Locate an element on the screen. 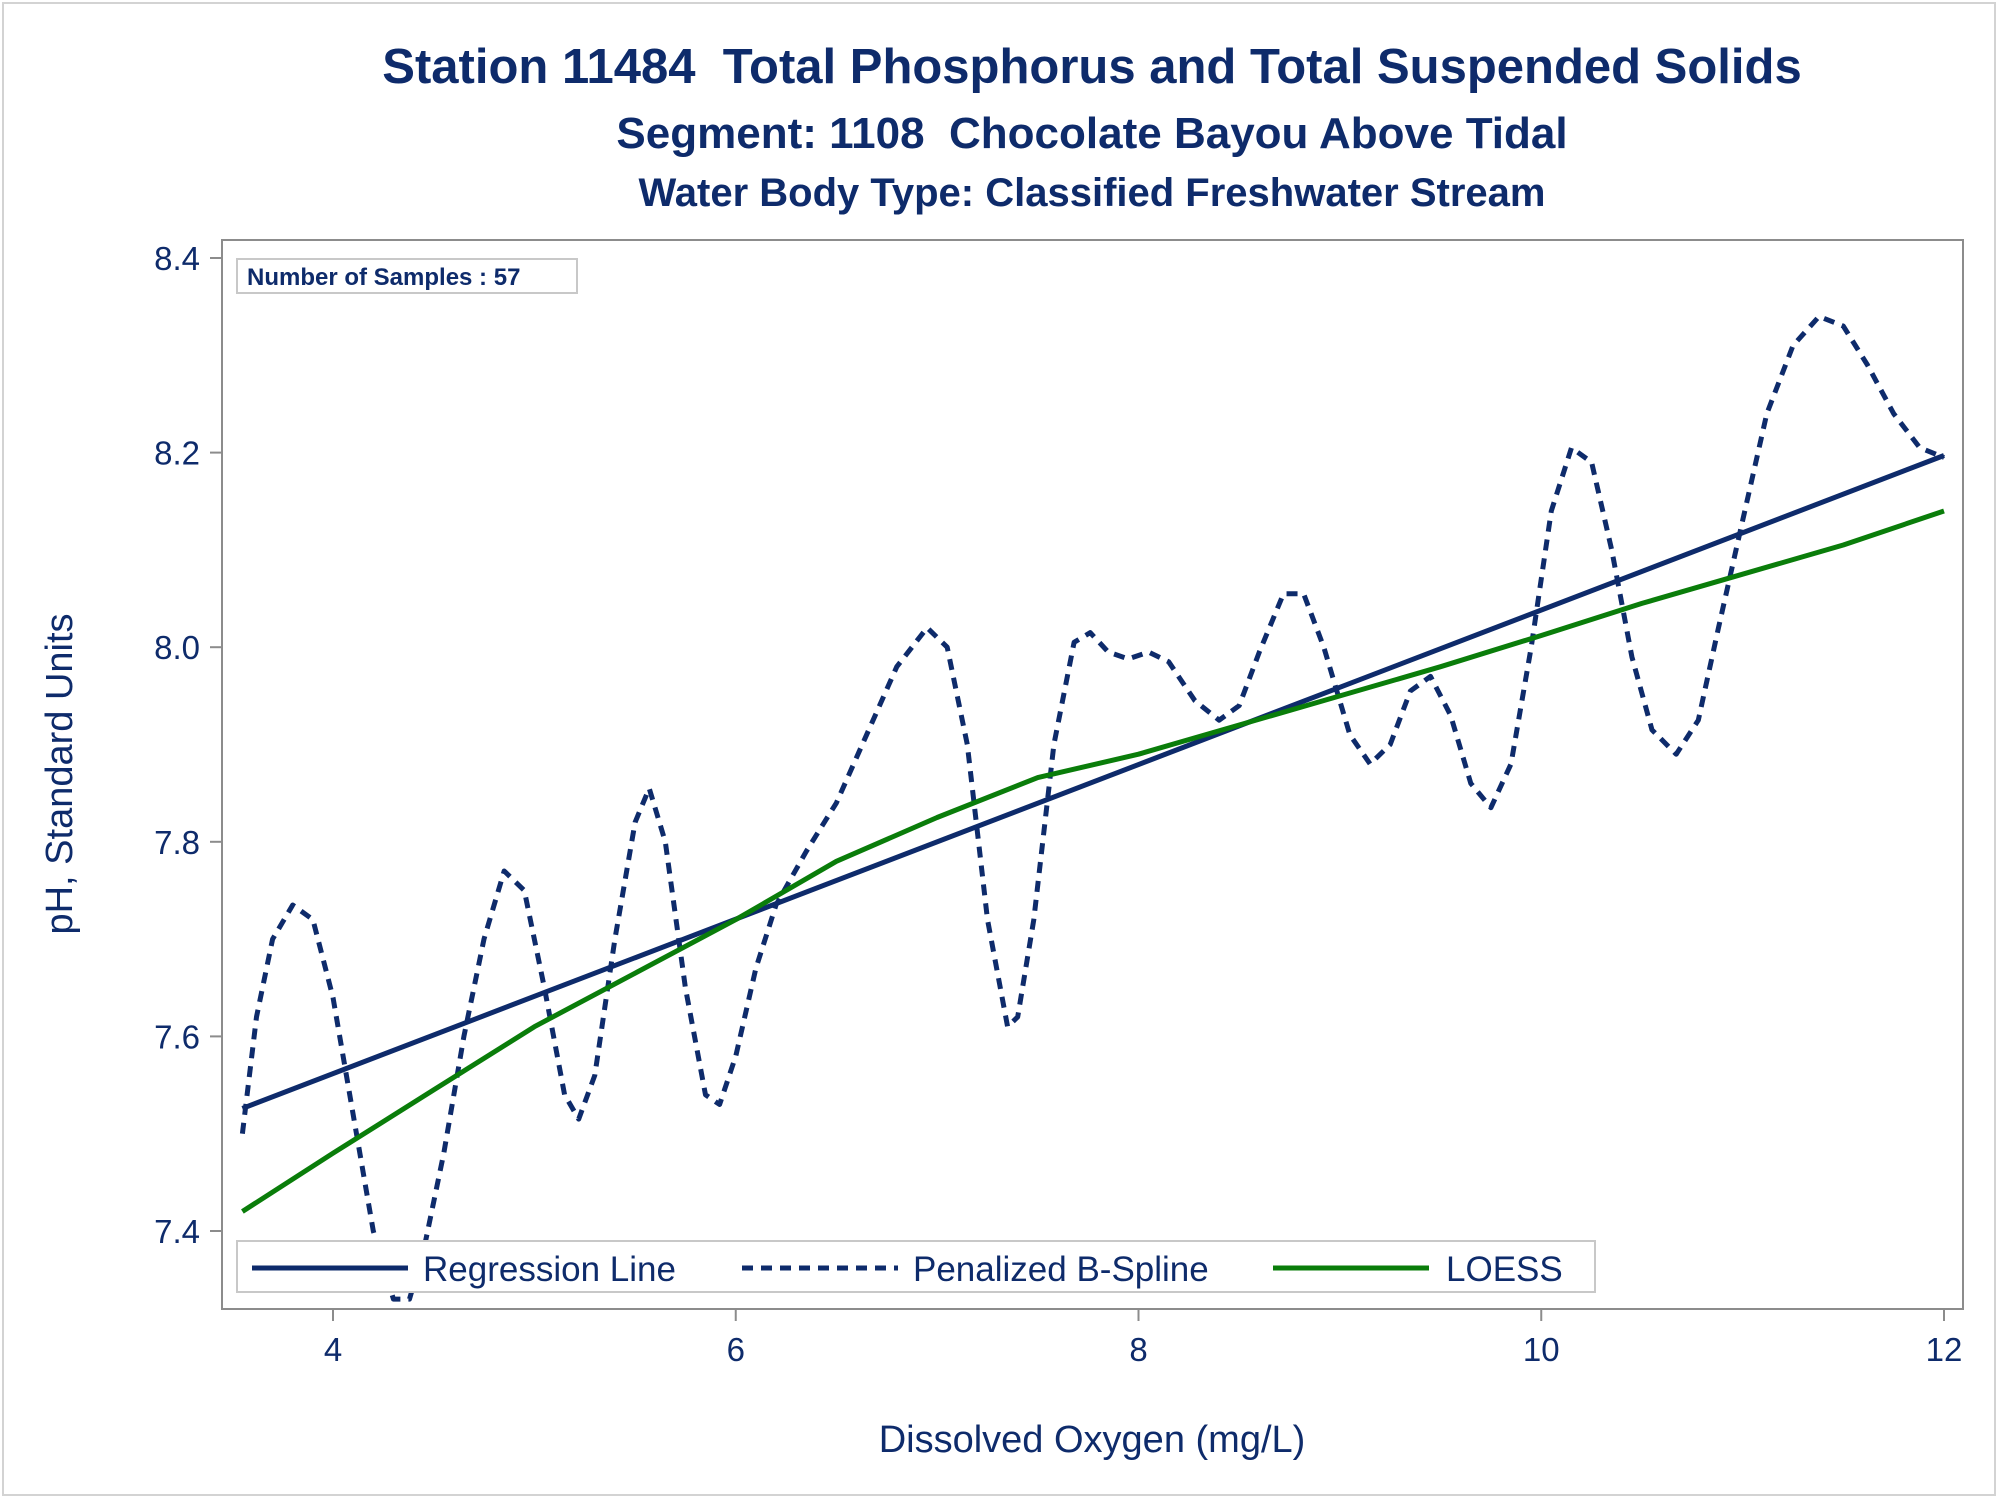  sample-count-box is located at coordinates (407, 276).